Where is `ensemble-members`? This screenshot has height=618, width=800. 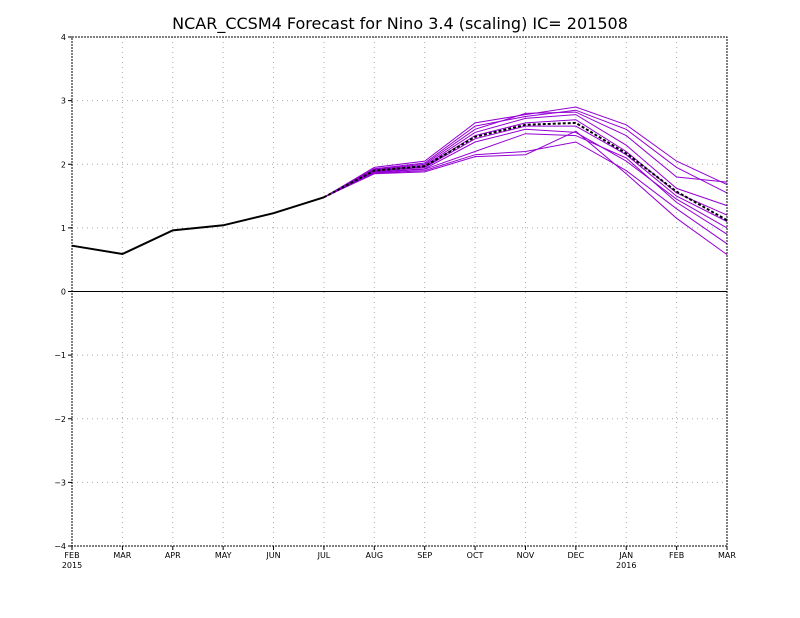
ensemble-members is located at coordinates (525, 181).